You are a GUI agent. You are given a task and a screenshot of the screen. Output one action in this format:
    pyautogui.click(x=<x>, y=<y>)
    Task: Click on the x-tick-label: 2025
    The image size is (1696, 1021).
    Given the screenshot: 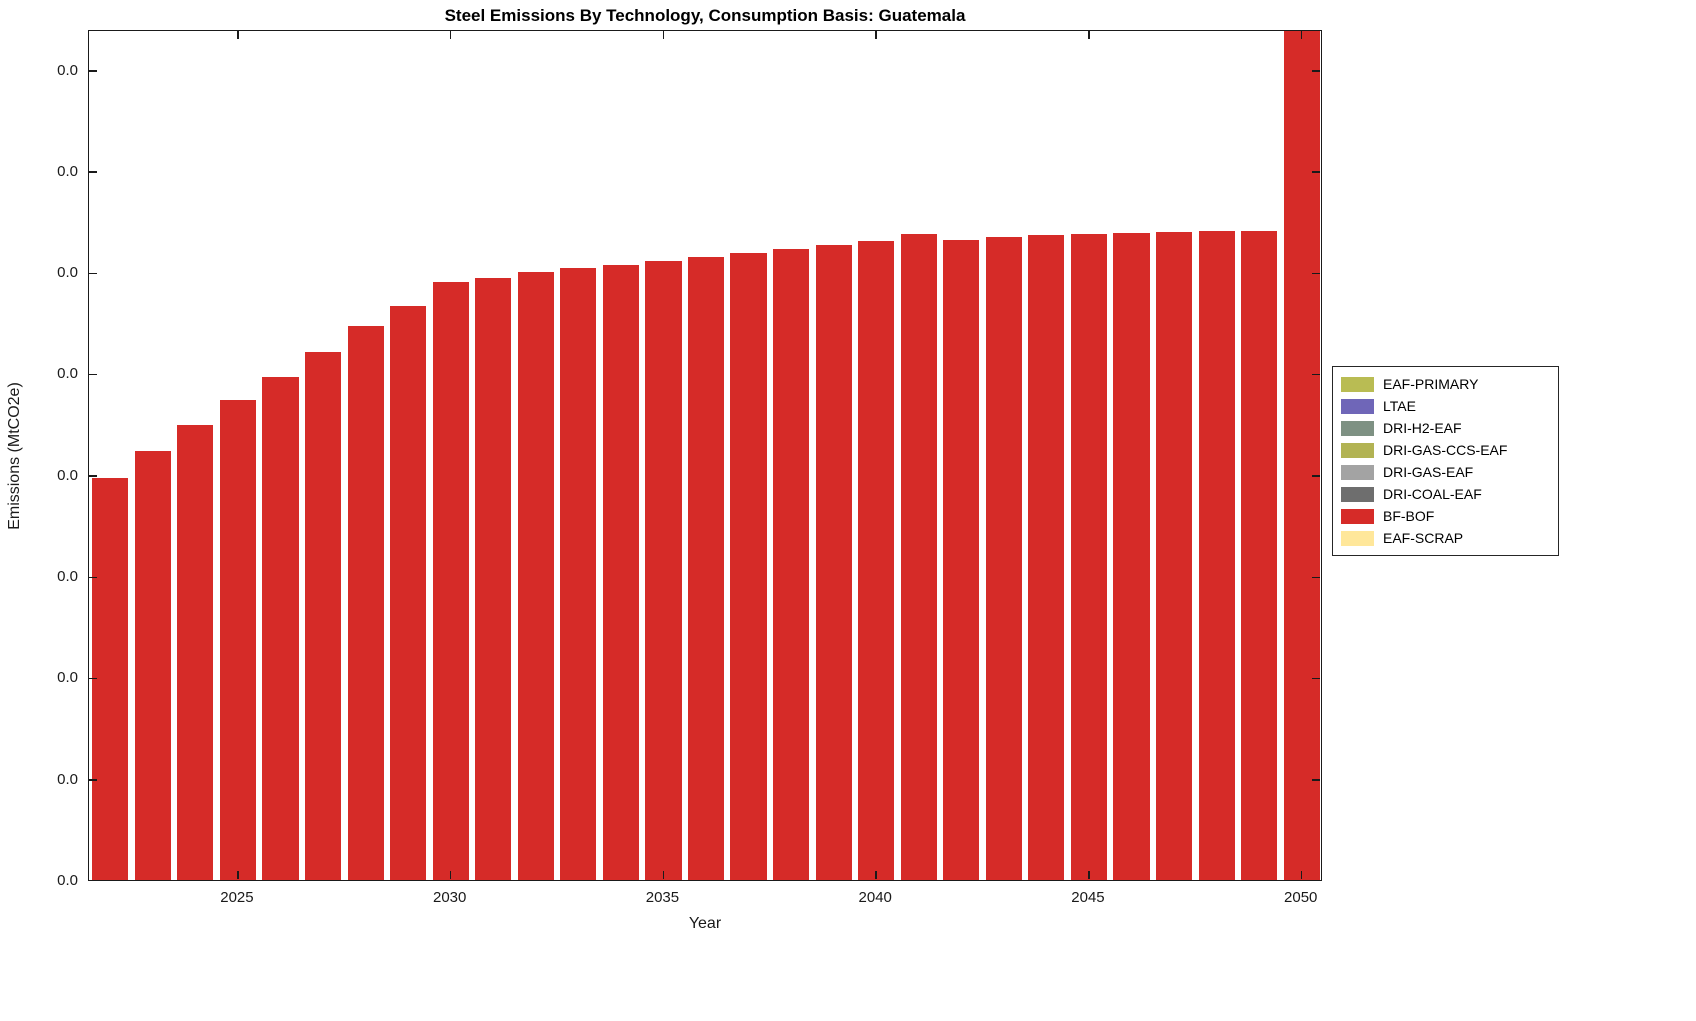 What is the action you would take?
    pyautogui.click(x=237, y=897)
    